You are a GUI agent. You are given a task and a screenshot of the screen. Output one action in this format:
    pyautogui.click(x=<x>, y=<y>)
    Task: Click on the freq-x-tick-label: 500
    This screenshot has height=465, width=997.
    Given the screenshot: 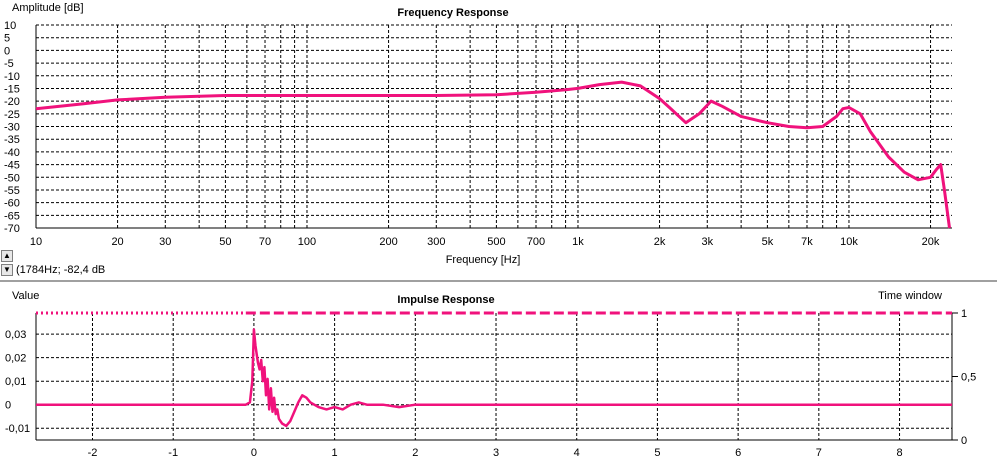 What is the action you would take?
    pyautogui.click(x=496, y=242)
    